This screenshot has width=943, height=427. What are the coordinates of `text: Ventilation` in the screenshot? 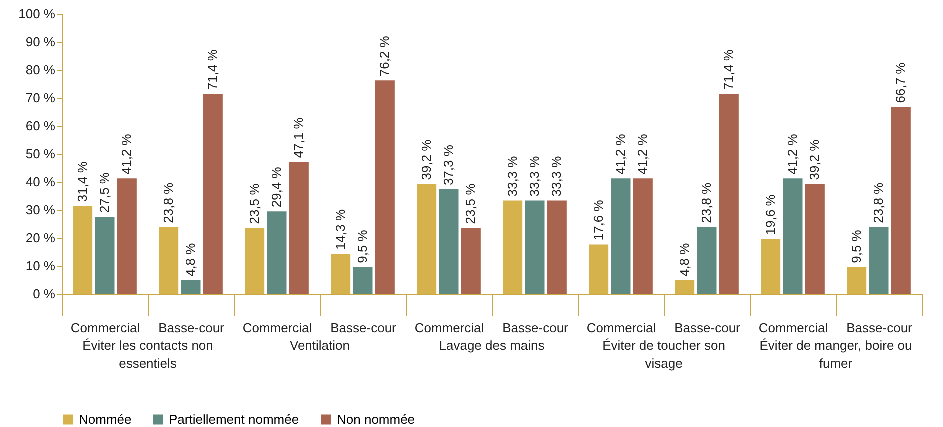 It's located at (320, 345).